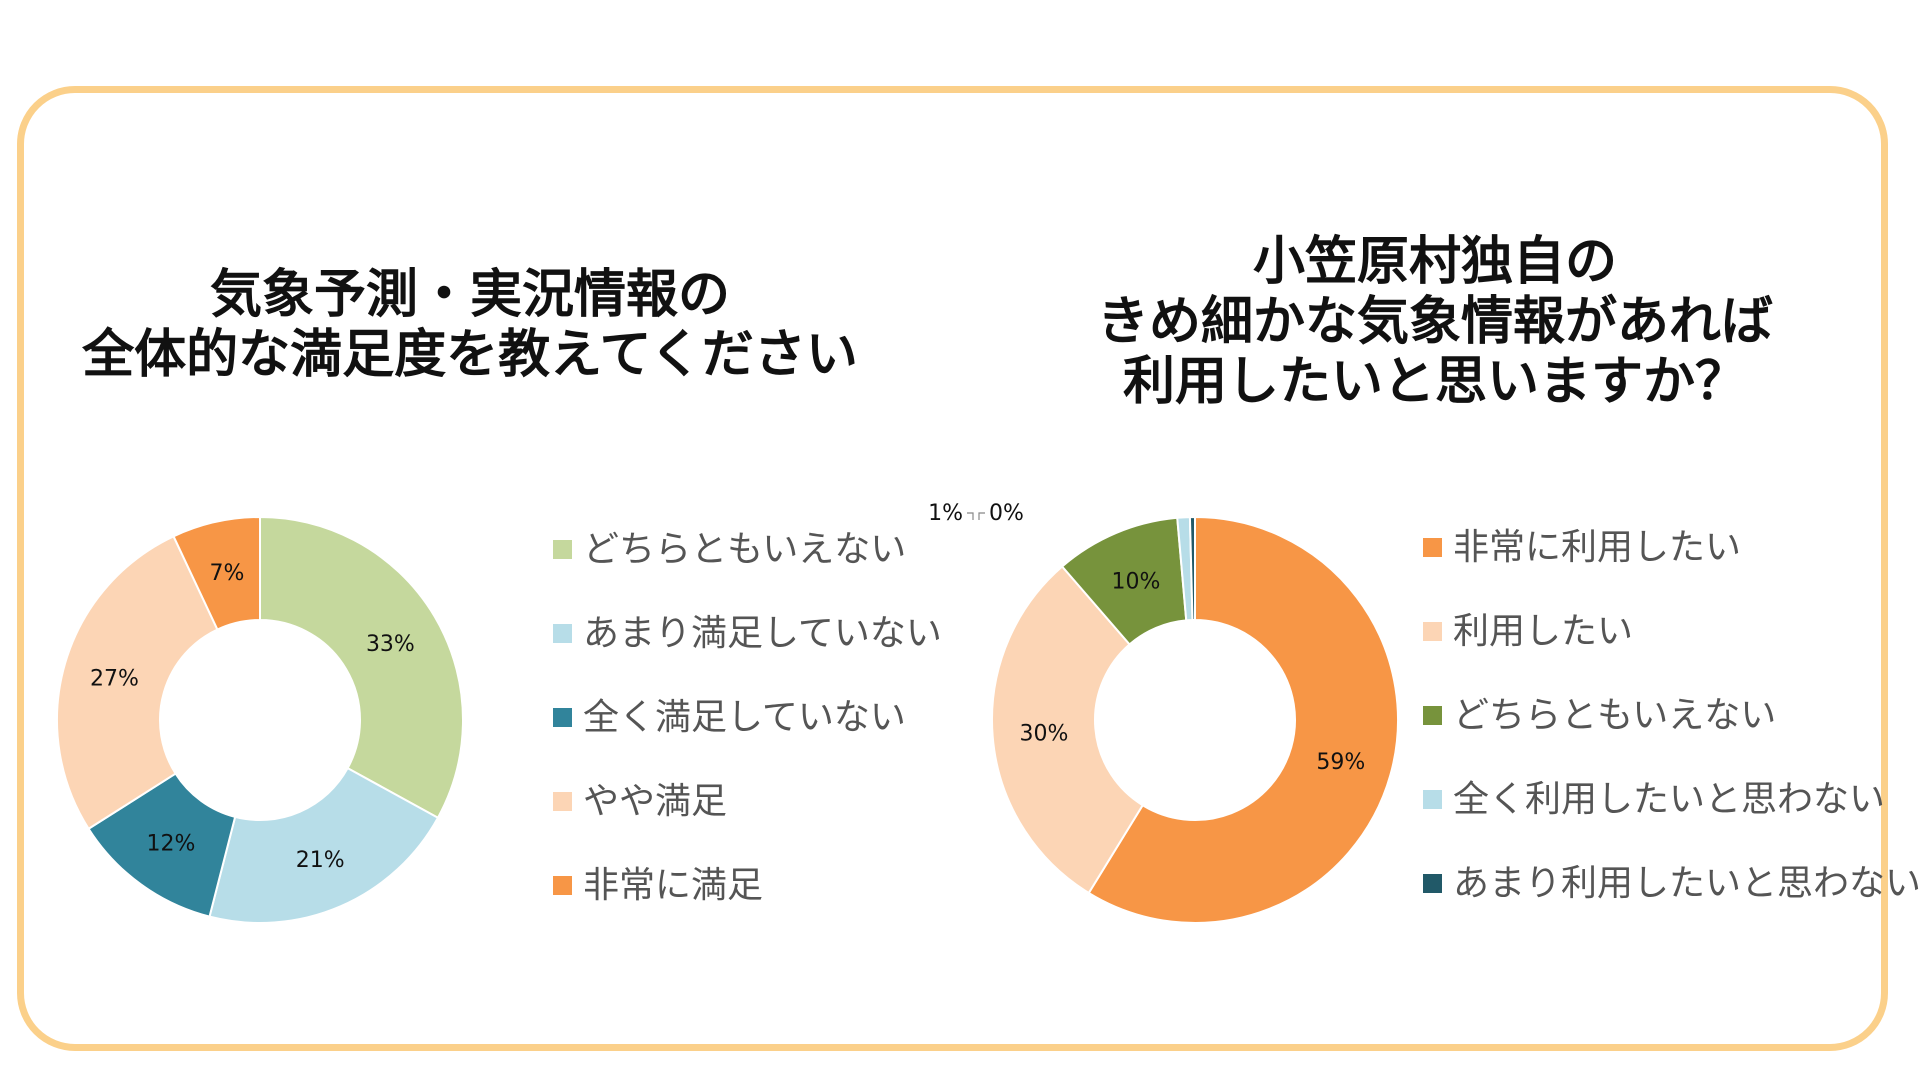 This screenshot has width=1920, height=1080. I want to click on legend-label: 非常に利用したい, so click(1597, 547).